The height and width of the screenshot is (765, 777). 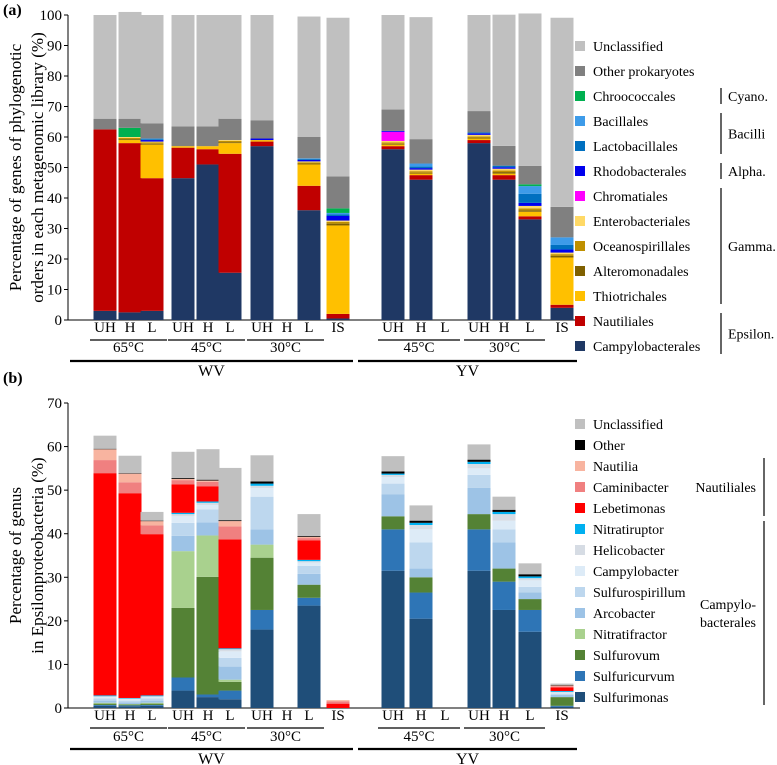 I want to click on bar-segment-chromatiales, so click(x=393, y=136).